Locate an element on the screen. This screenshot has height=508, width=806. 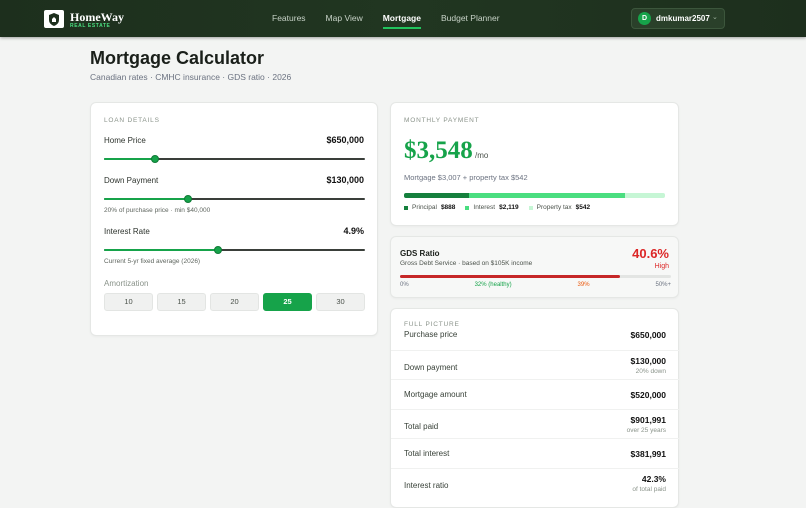
avatar: D is located at coordinates (644, 18).